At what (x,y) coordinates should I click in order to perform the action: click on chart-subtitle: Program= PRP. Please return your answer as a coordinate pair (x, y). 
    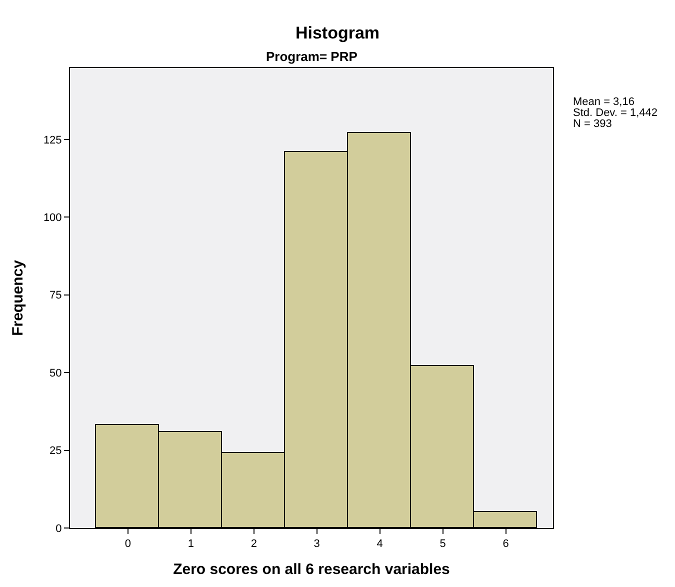
    Looking at the image, I should click on (312, 56).